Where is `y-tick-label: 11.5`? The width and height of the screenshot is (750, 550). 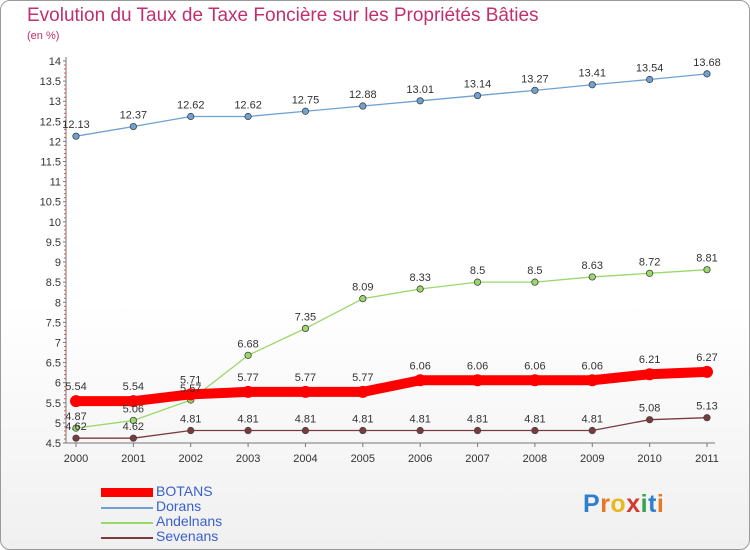
y-tick-label: 11.5 is located at coordinates (50, 163).